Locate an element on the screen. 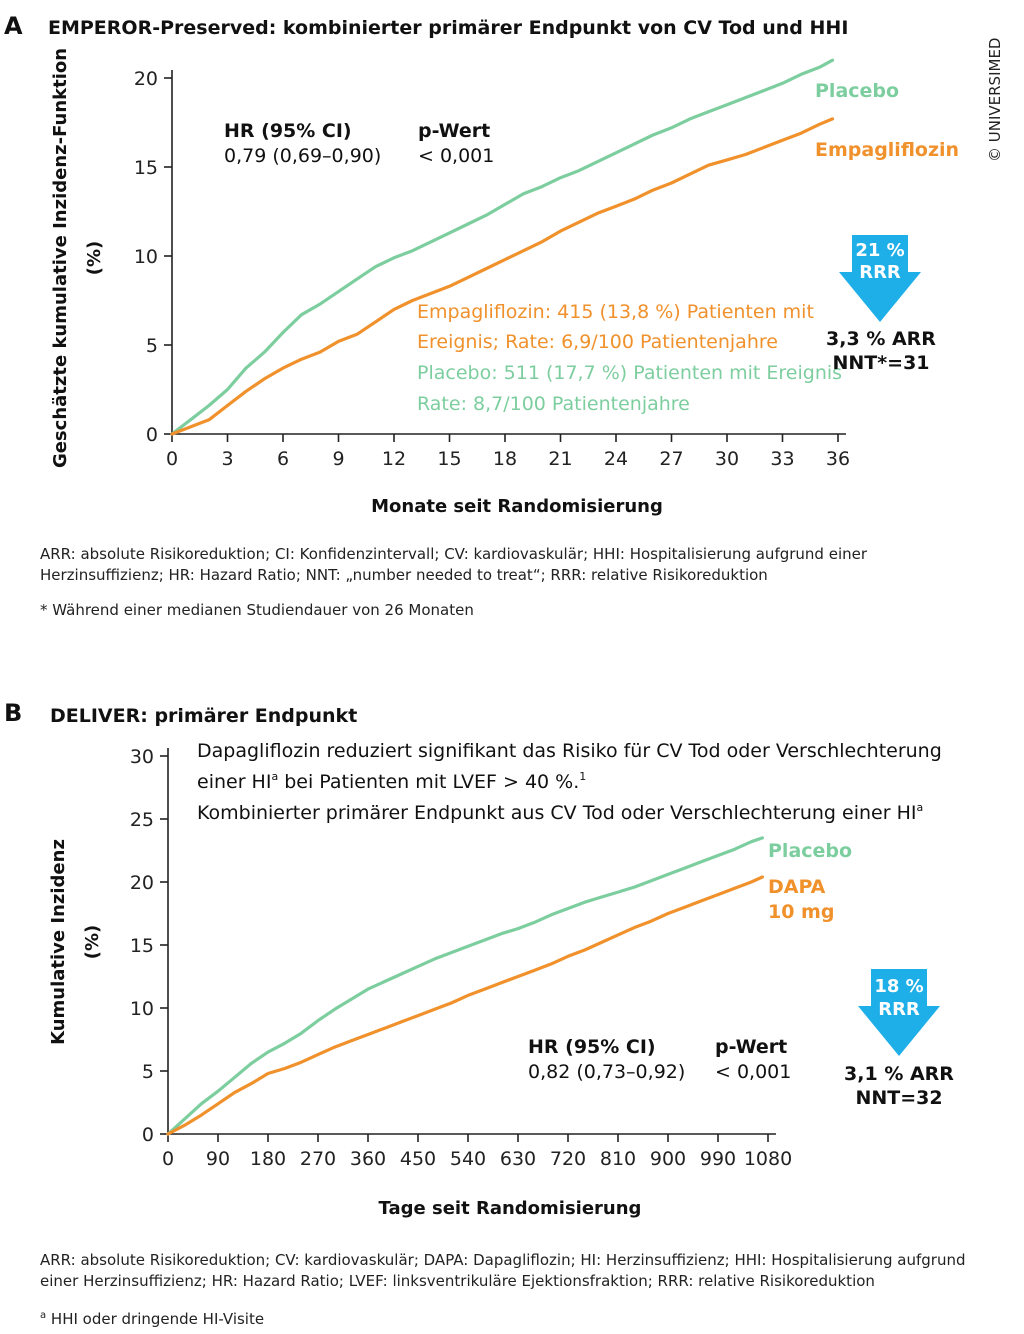  panel-a-rrr-arrow: 21 % RRR is located at coordinates (880, 278).